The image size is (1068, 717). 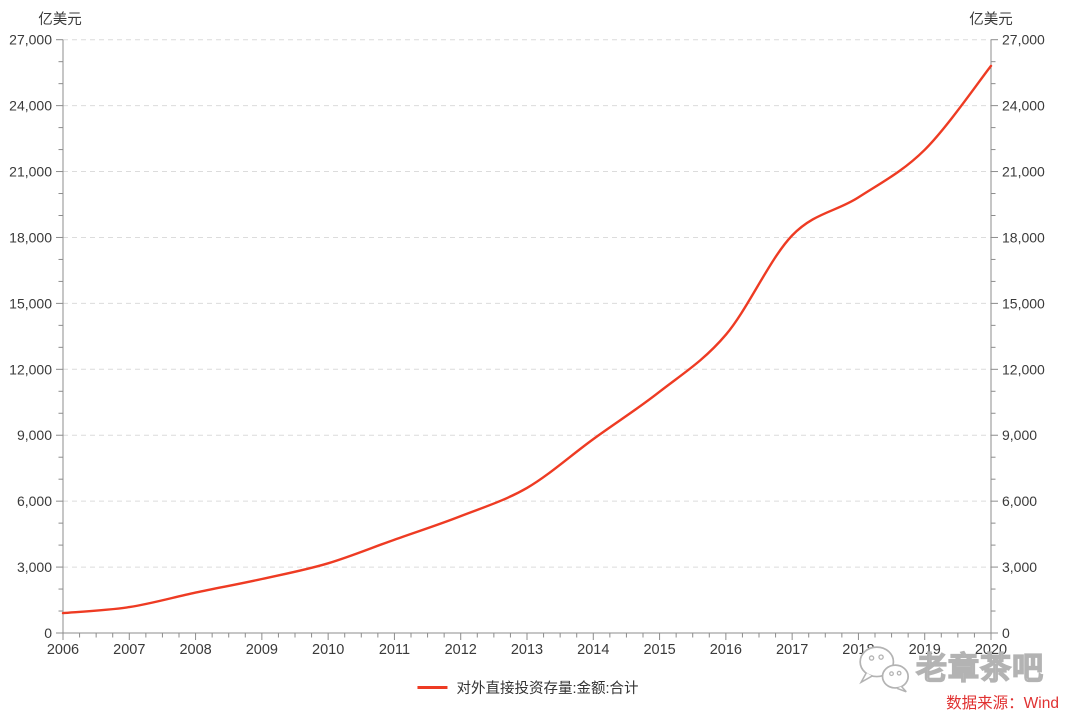 What do you see at coordinates (547, 689) in the screenshot?
I see `legend-label: 对外直接投资存量:金额:合计` at bounding box center [547, 689].